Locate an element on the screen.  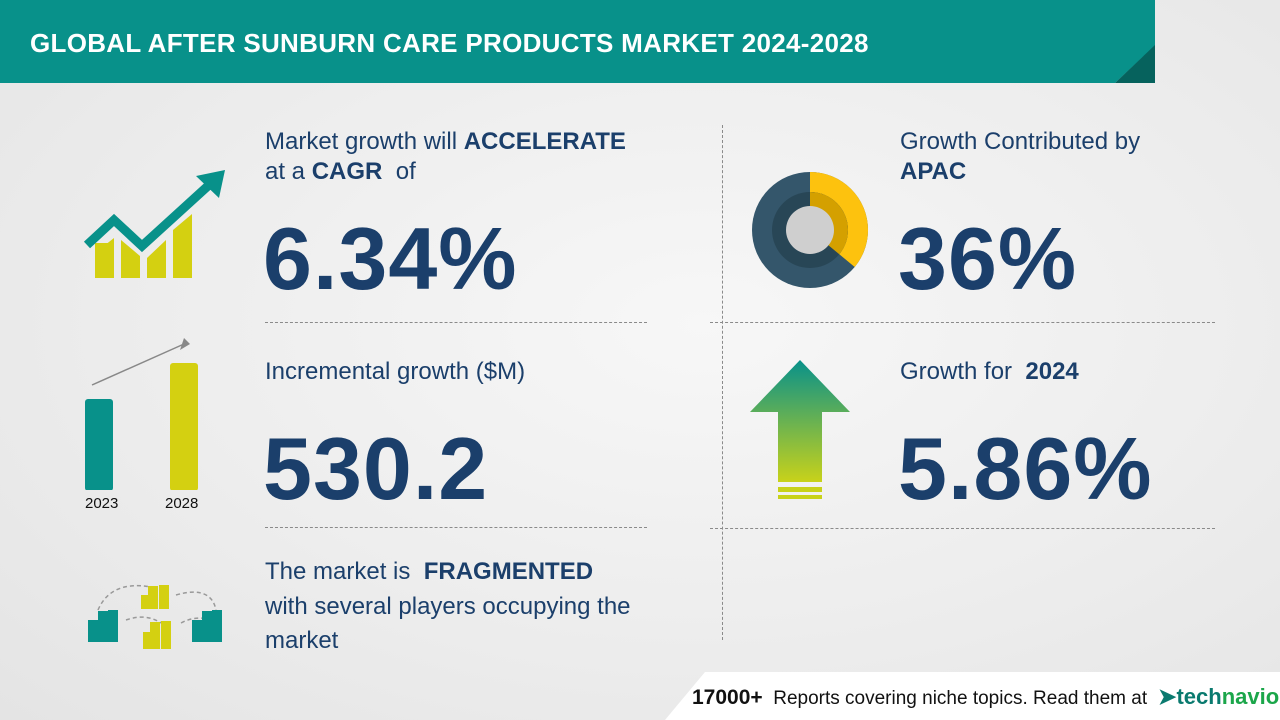
market-line3: market is located at coordinates (302, 640).